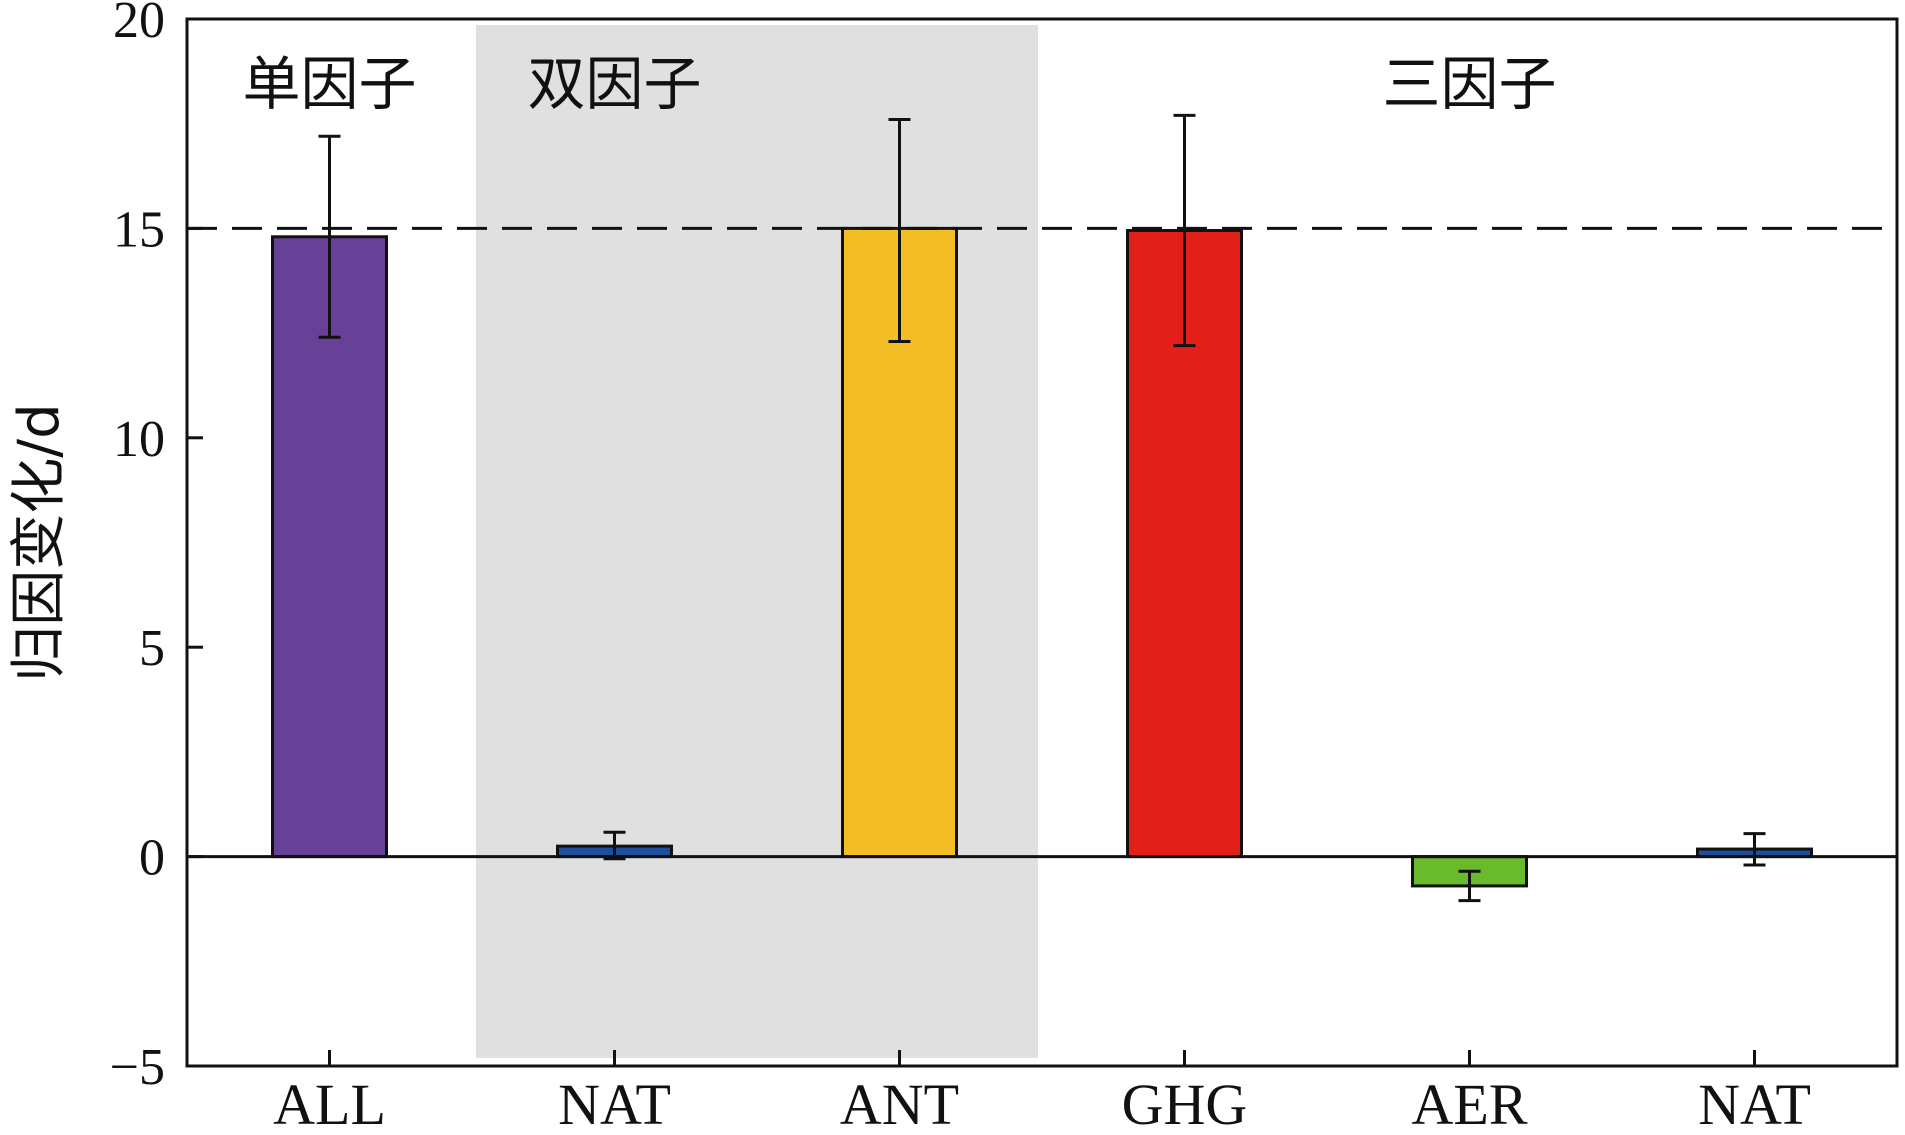 The image size is (1905, 1135). Describe the element at coordinates (1469, 84) in the screenshot. I see `group-label-2: 三因子` at that location.